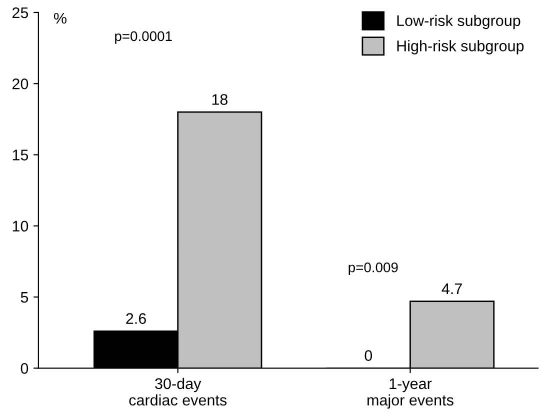  I want to click on y-tick-label: 5, so click(24, 297).